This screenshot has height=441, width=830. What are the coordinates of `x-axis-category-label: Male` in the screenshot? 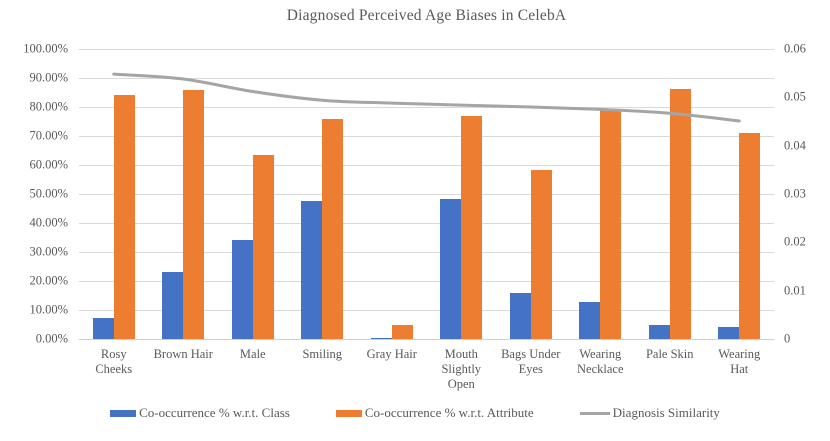 It's located at (252, 354).